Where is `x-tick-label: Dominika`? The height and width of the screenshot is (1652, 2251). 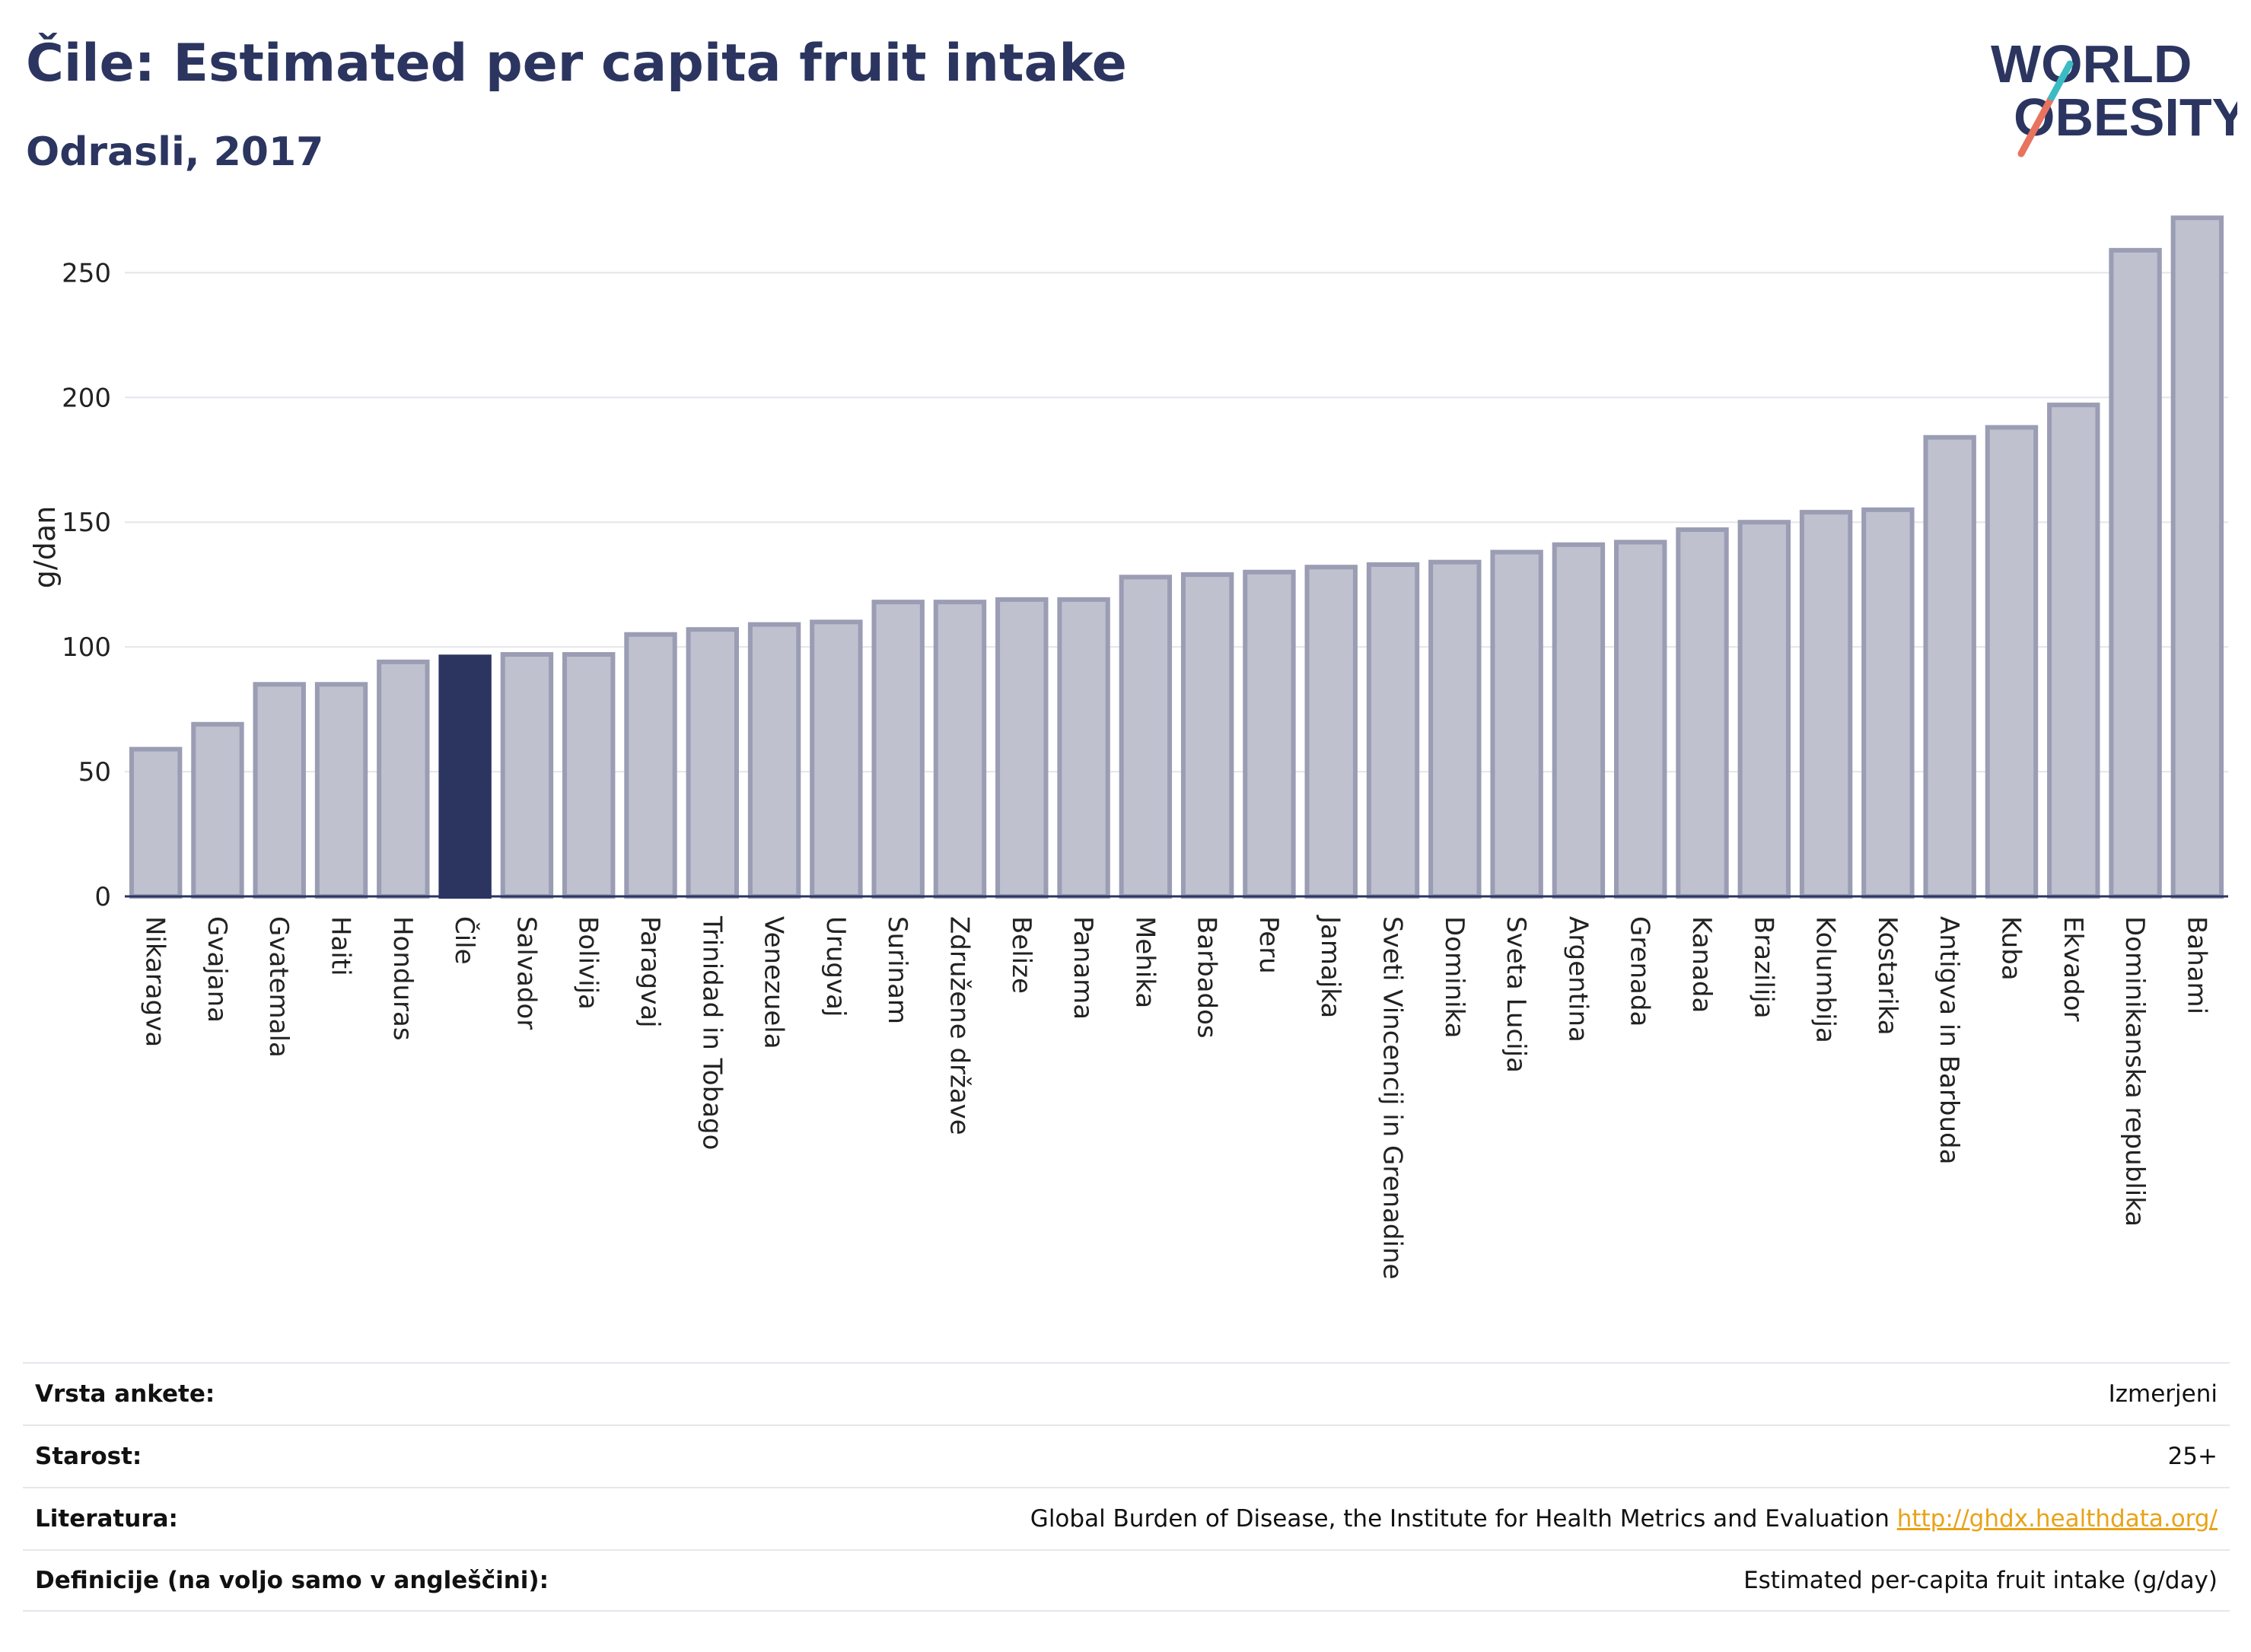 x-tick-label: Dominika is located at coordinates (1454, 977).